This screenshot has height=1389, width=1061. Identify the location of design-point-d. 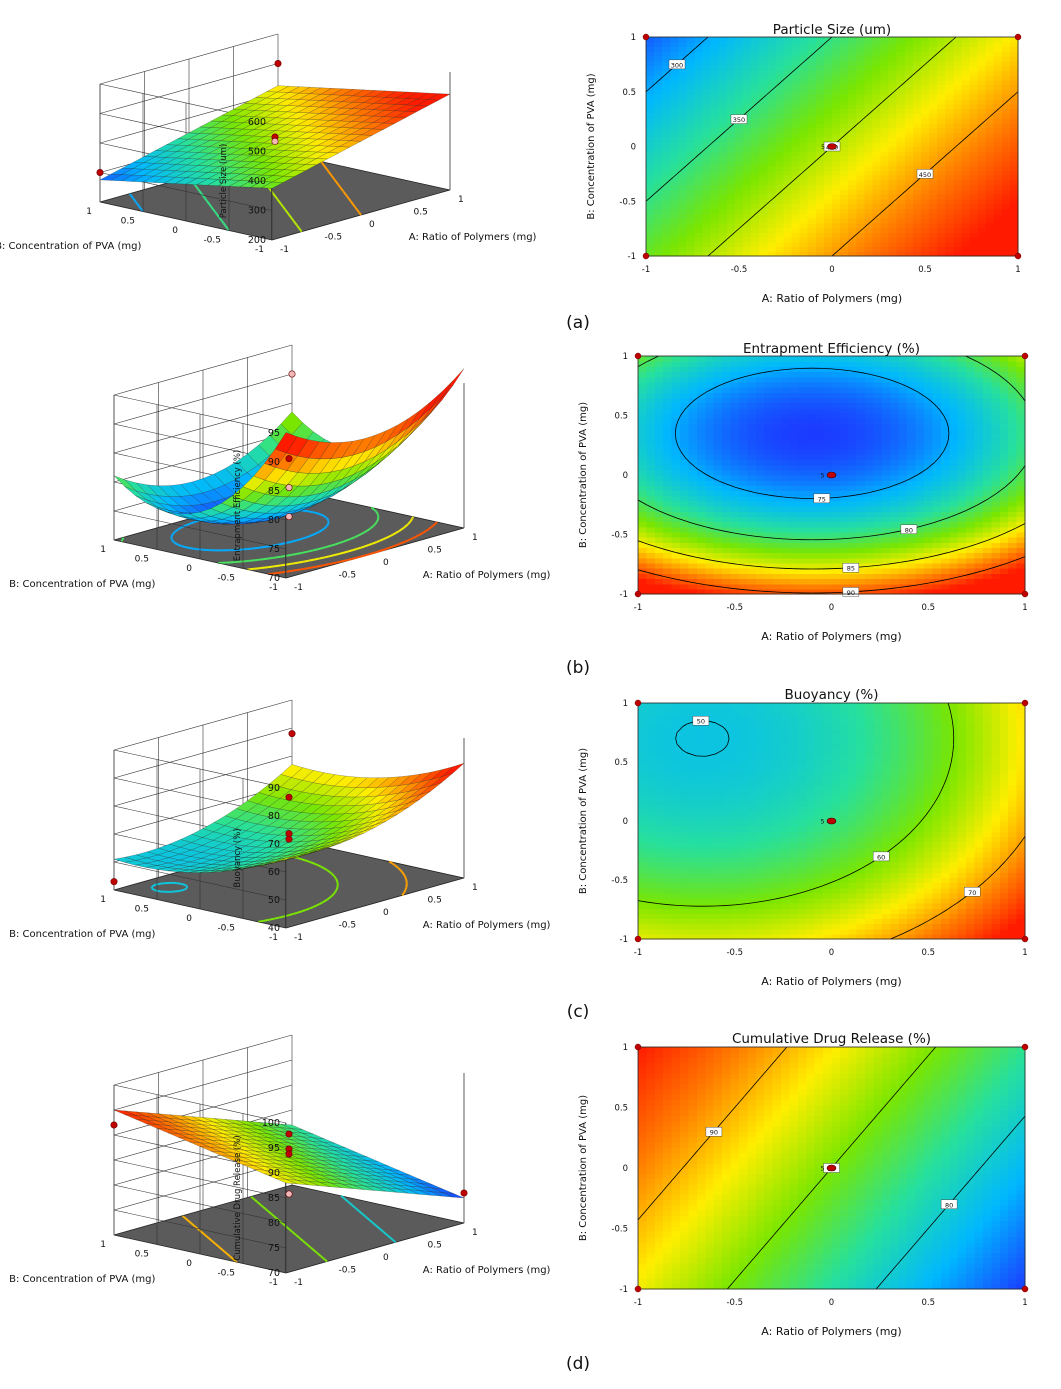
(464, 1193).